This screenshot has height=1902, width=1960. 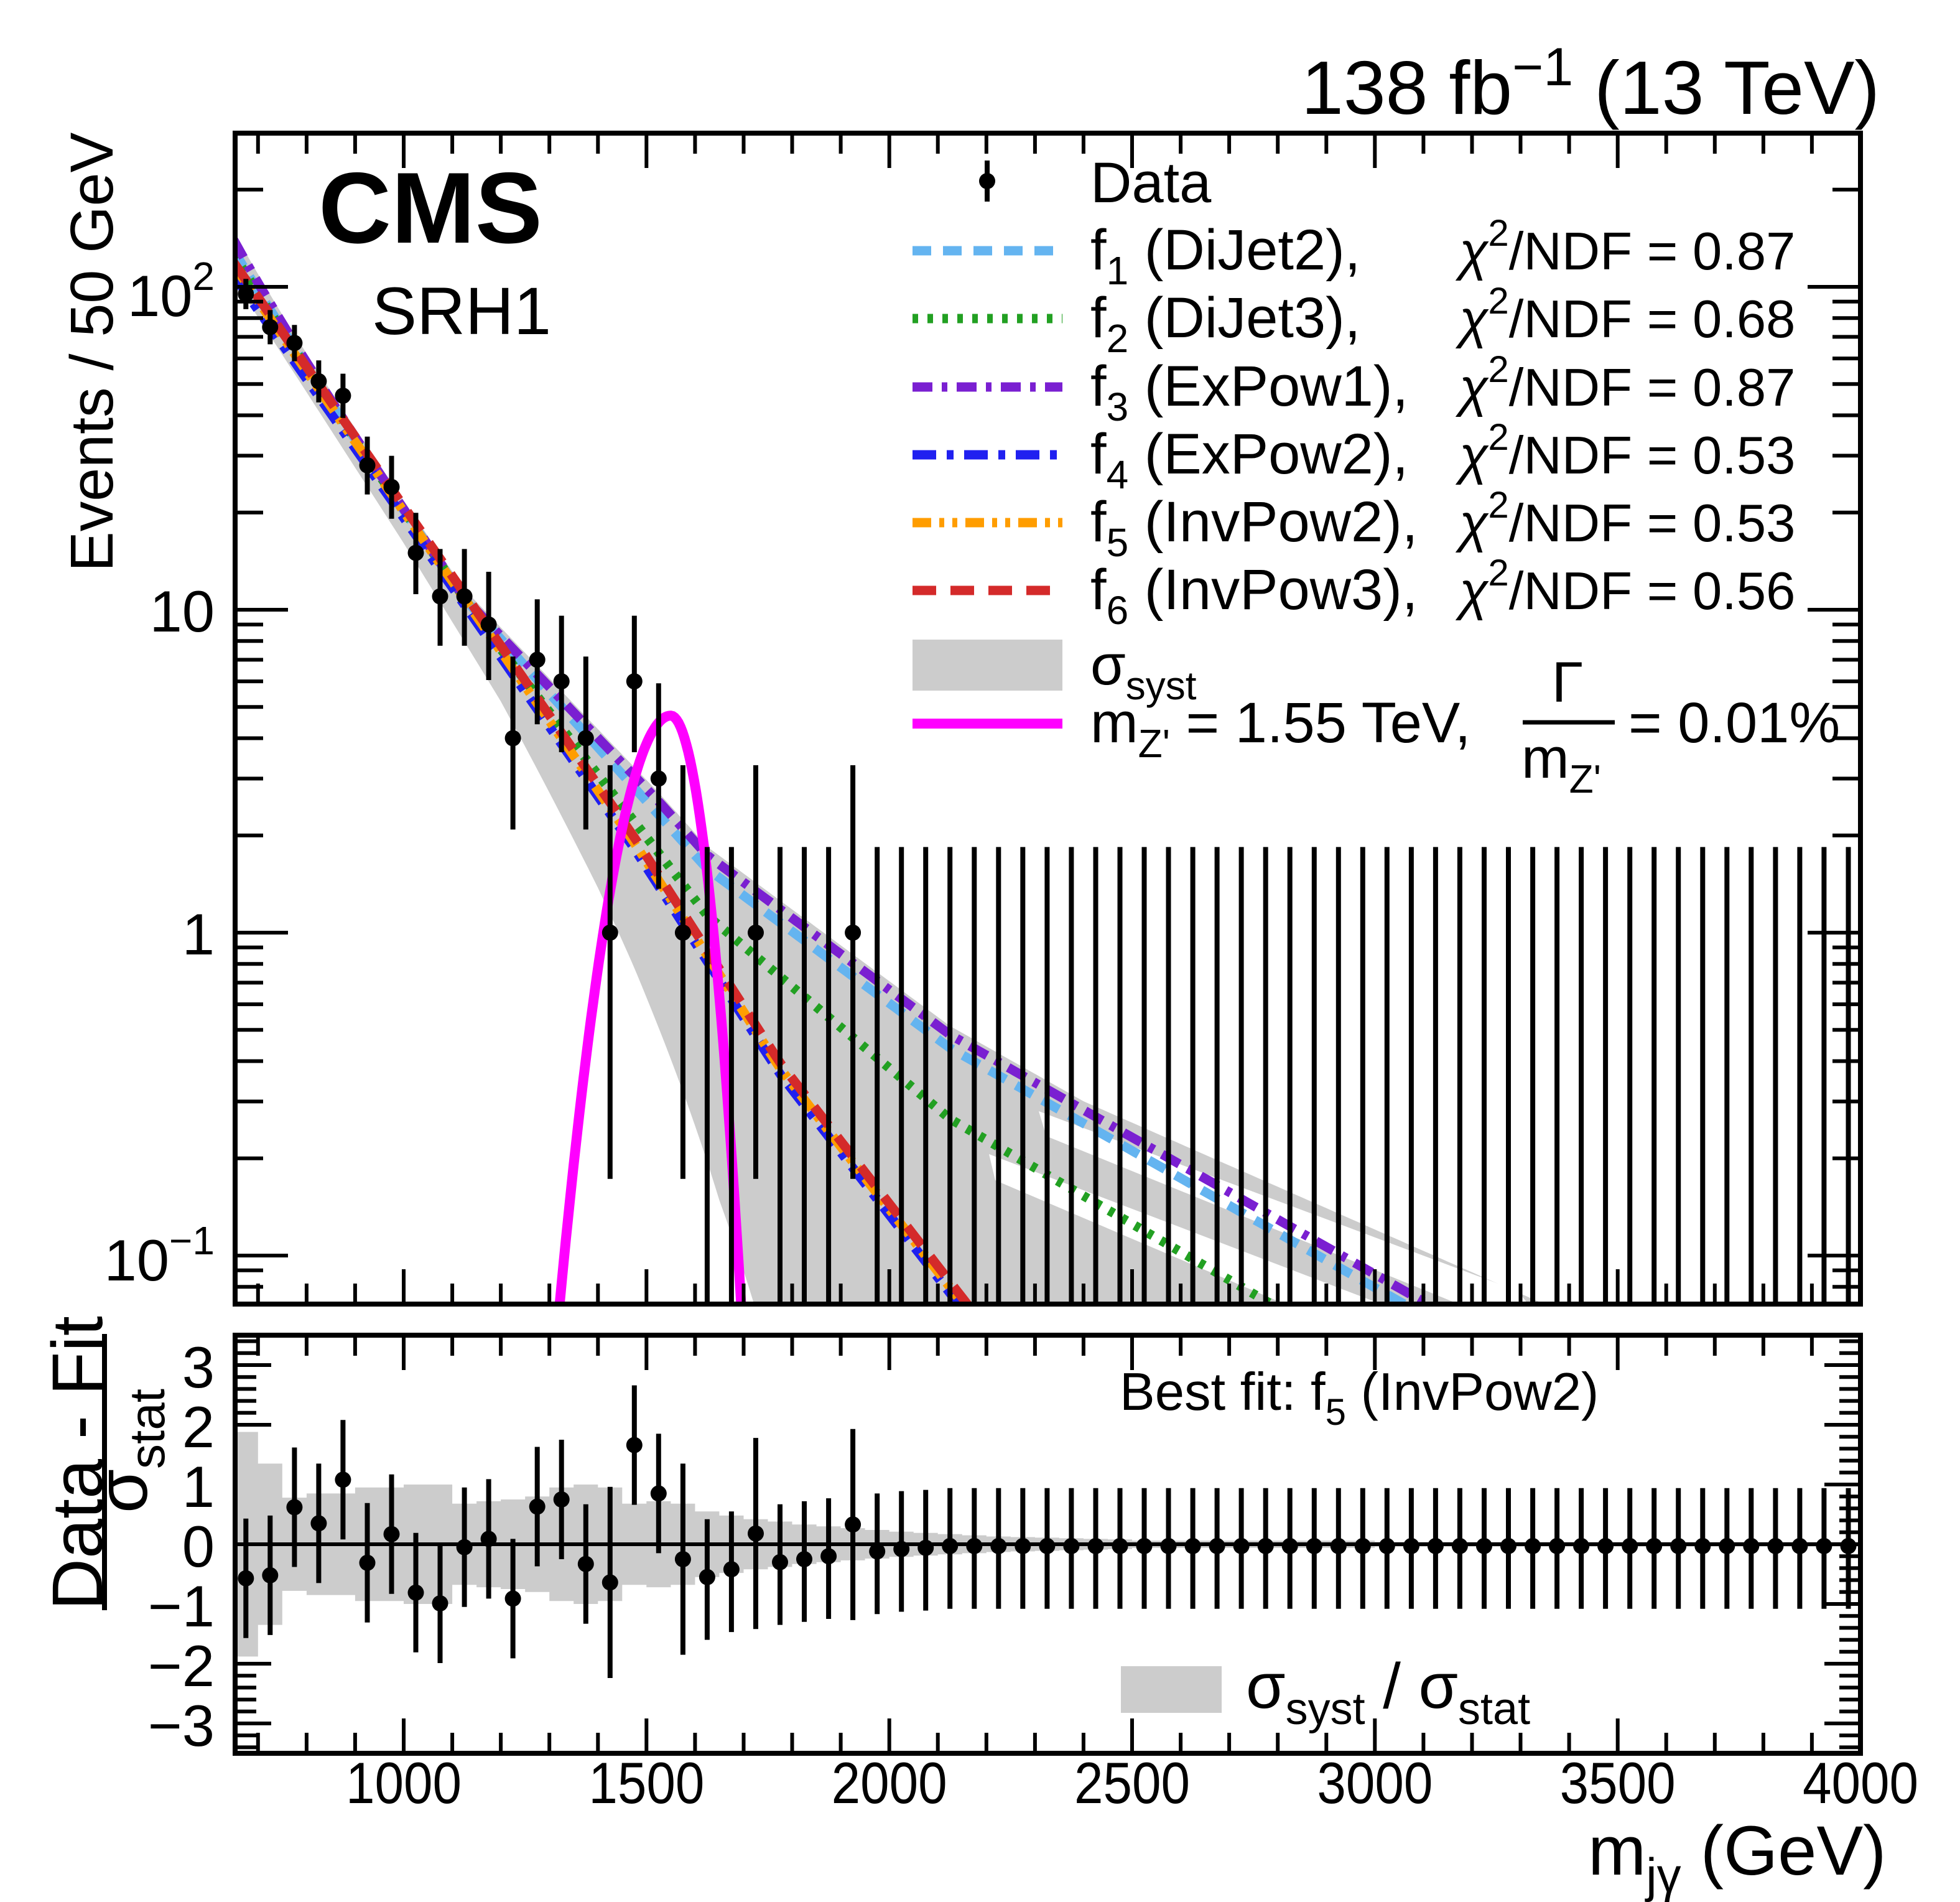 I want to click on svg-text: χ2/NDF = 0.68, so click(x=1625, y=314).